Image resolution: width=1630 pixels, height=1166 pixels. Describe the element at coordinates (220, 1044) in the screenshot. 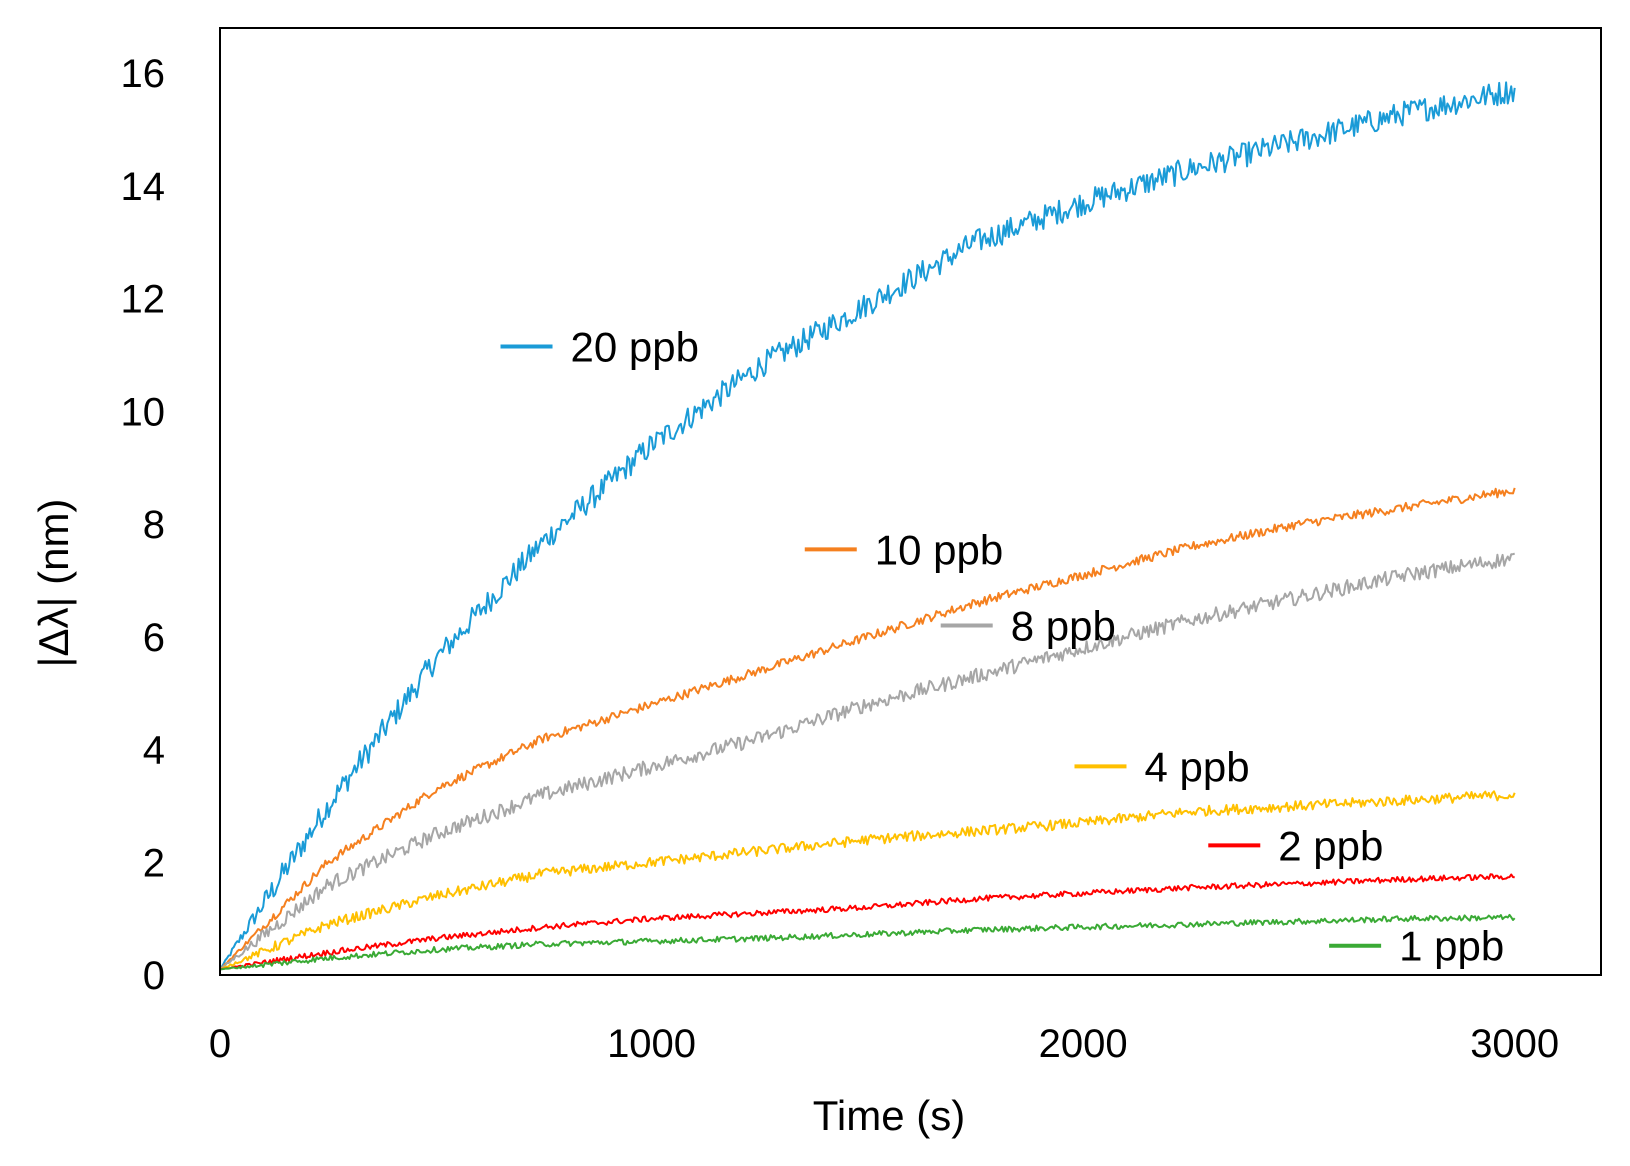

I see `x-tick-label-0: 0` at that location.